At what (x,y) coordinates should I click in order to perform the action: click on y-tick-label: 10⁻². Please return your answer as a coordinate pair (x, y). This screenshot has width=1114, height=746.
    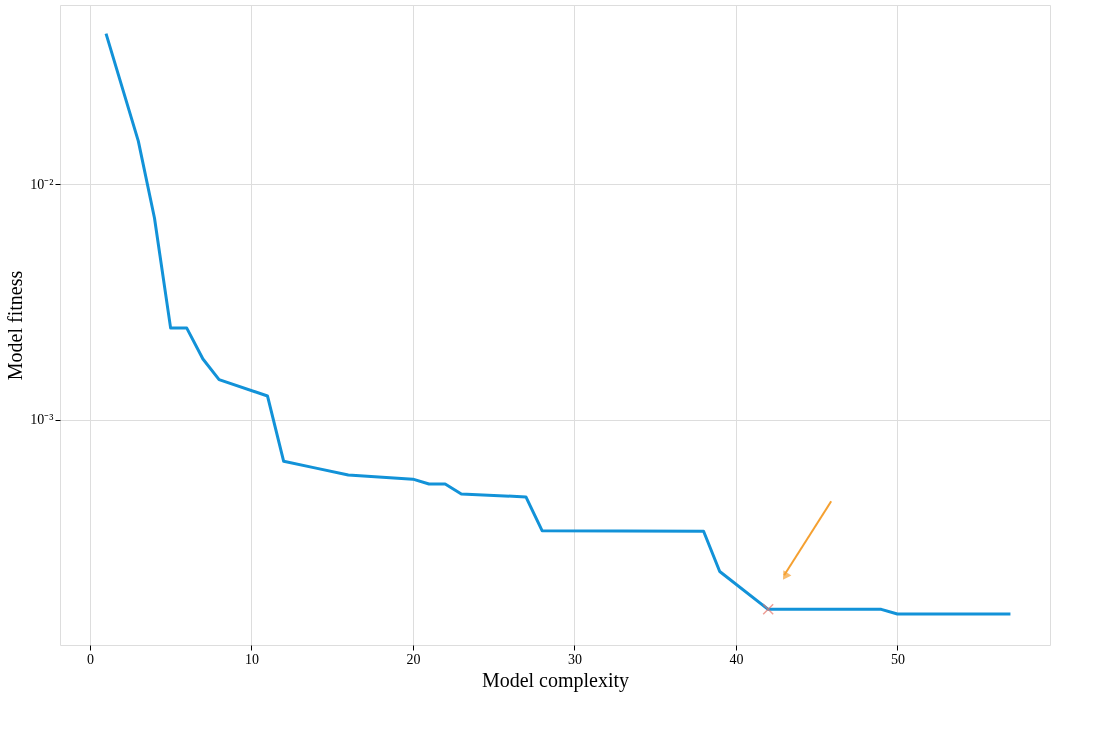
    Looking at the image, I should click on (42, 184).